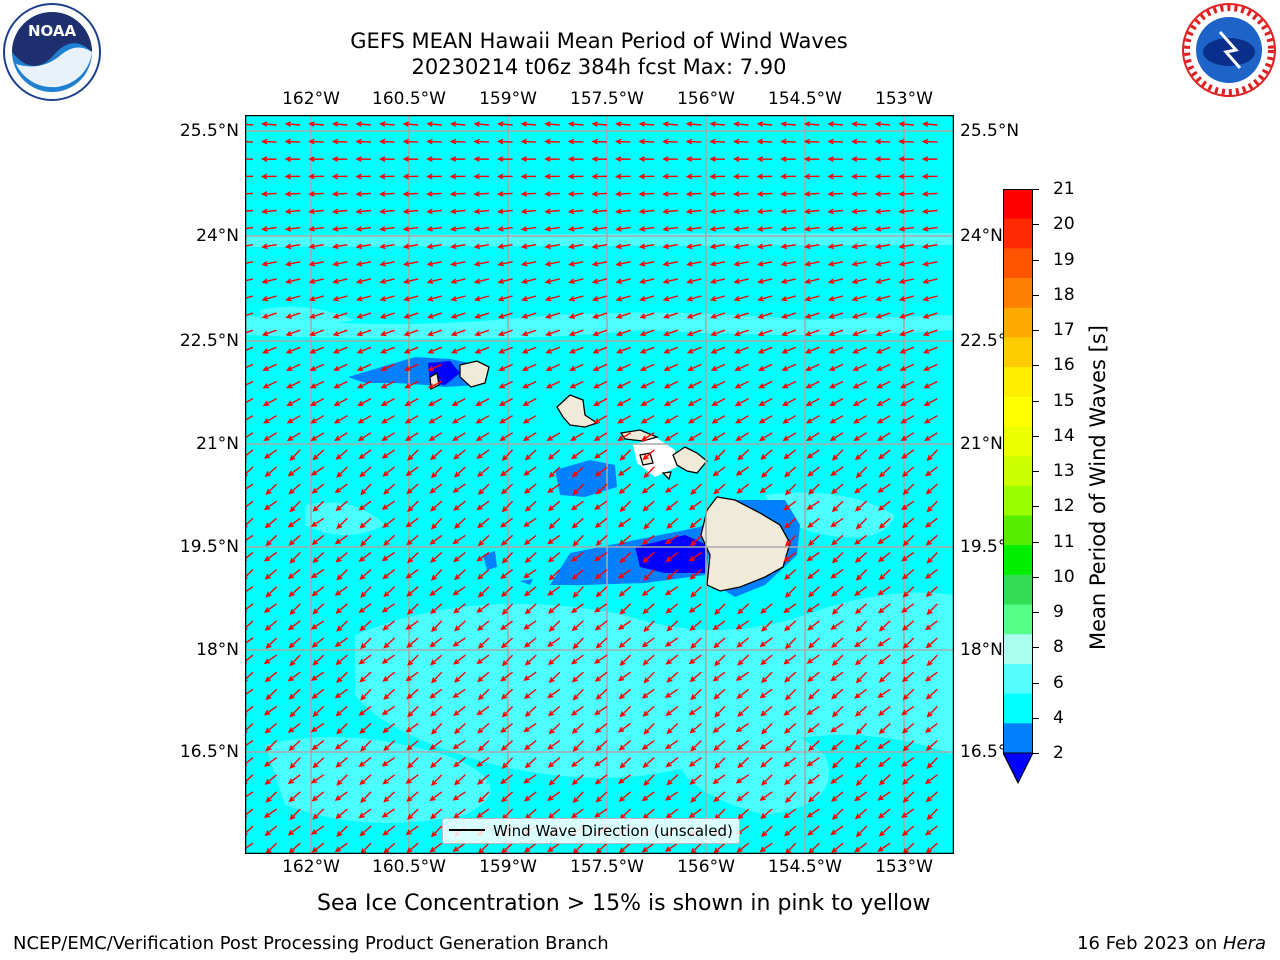 Image resolution: width=1280 pixels, height=960 pixels. What do you see at coordinates (745, 544) in the screenshot?
I see `big-island` at bounding box center [745, 544].